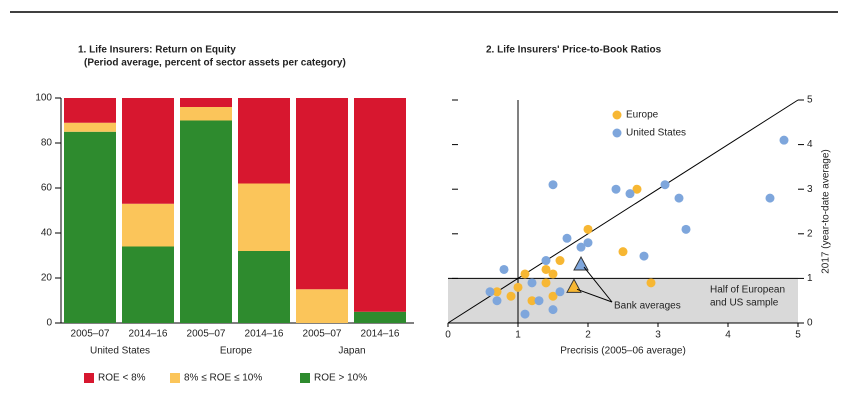  Describe the element at coordinates (43, 98) in the screenshot. I see `y-tick-label: 100` at that location.